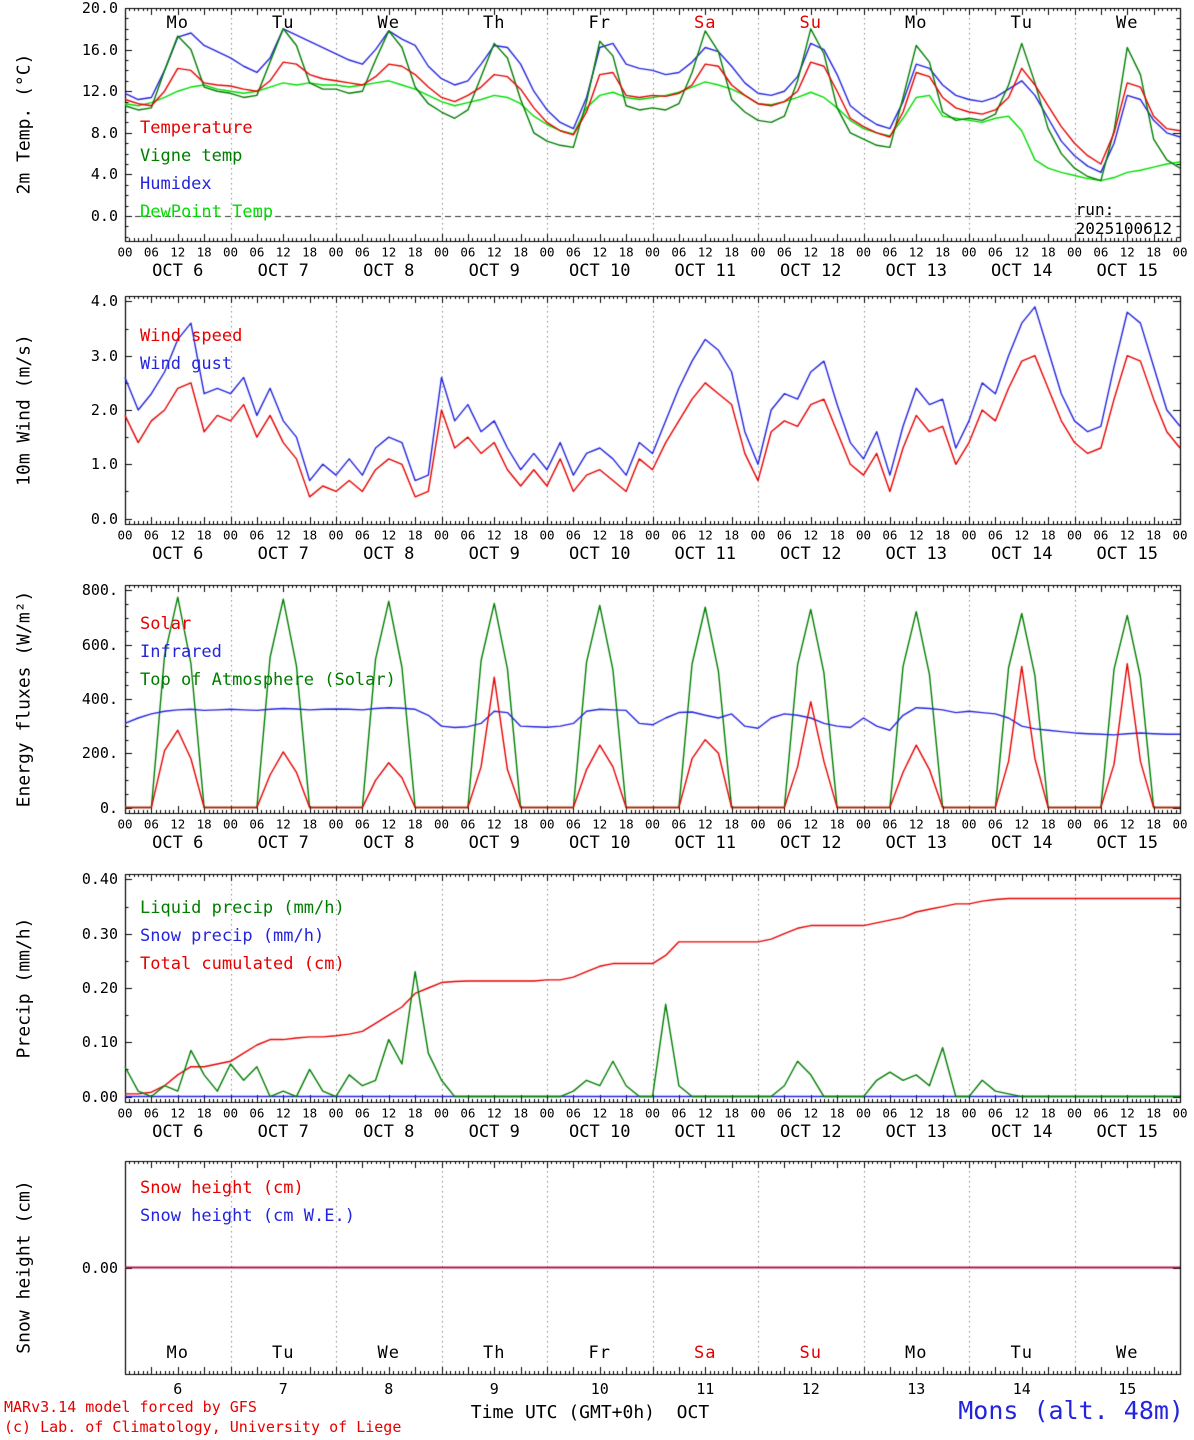  I want to click on y-tick-label: 0.40, so click(99, 879).